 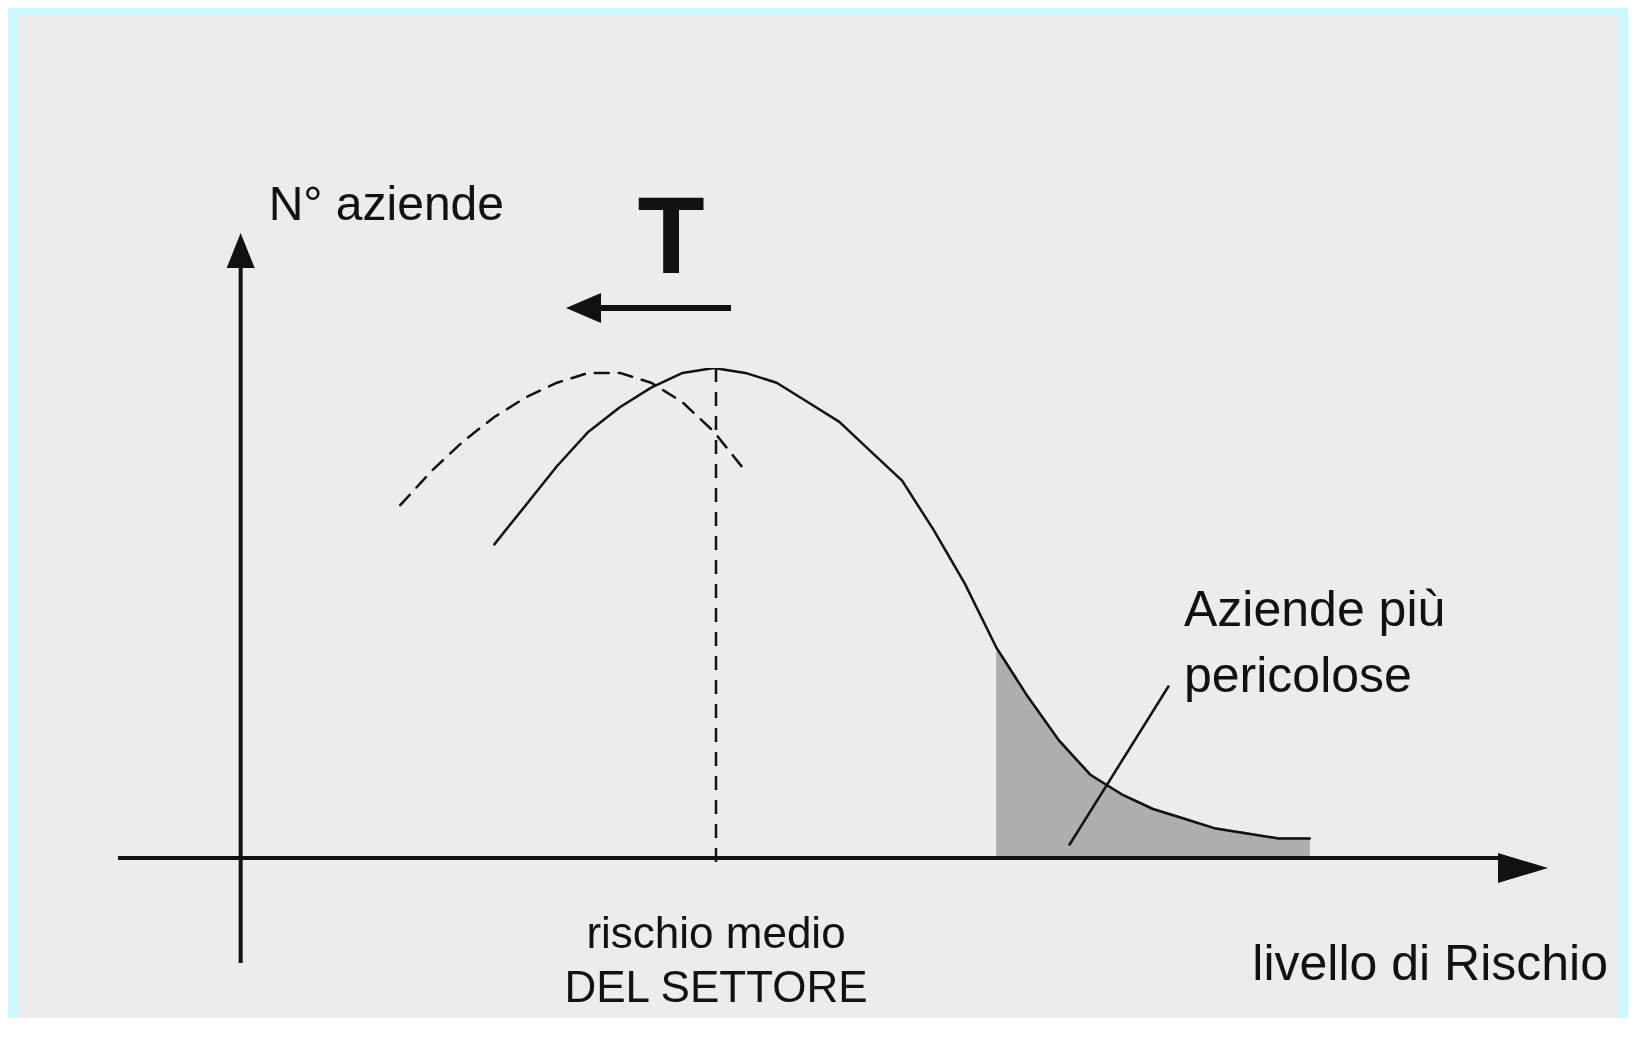 What do you see at coordinates (1430, 963) in the screenshot?
I see `x-axis-title: livello di Rischio` at bounding box center [1430, 963].